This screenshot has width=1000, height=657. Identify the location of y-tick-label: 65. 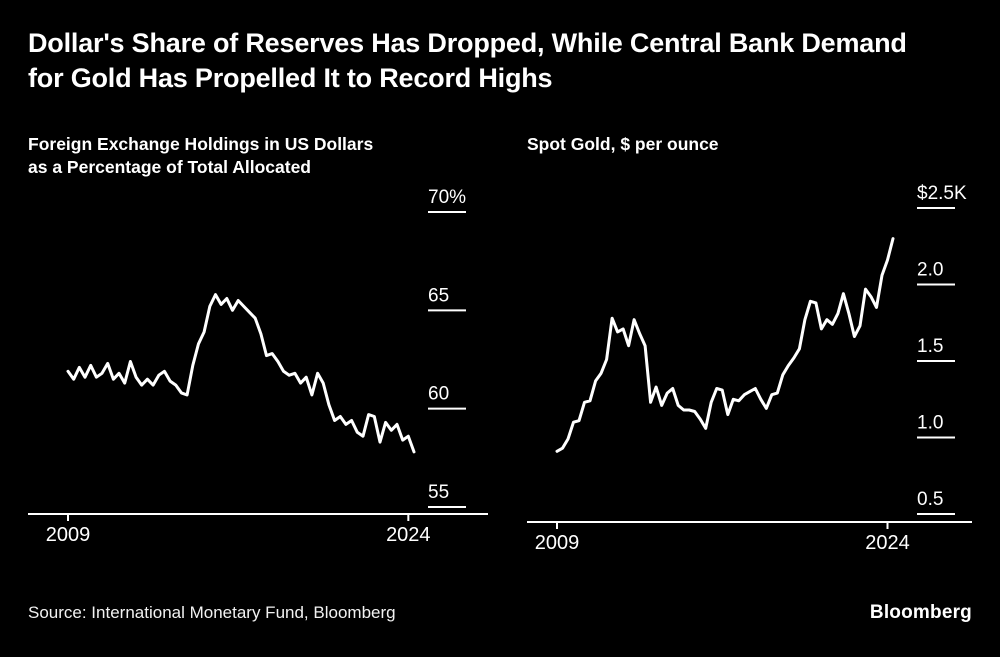
(438, 295).